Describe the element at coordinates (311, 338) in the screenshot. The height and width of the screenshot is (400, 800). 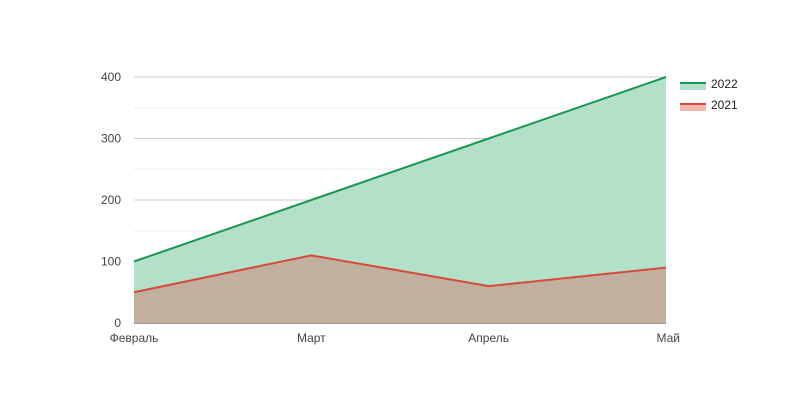
I see `x-tick-label: Март` at that location.